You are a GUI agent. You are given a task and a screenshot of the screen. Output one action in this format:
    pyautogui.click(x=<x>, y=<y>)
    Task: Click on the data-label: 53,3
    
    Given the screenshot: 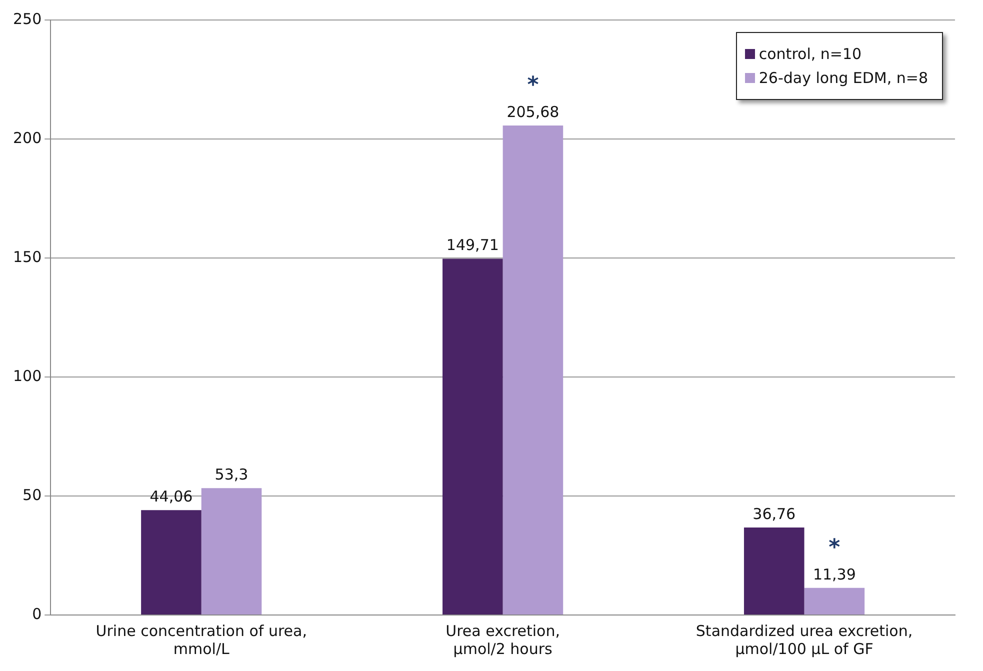 What is the action you would take?
    pyautogui.click(x=231, y=475)
    